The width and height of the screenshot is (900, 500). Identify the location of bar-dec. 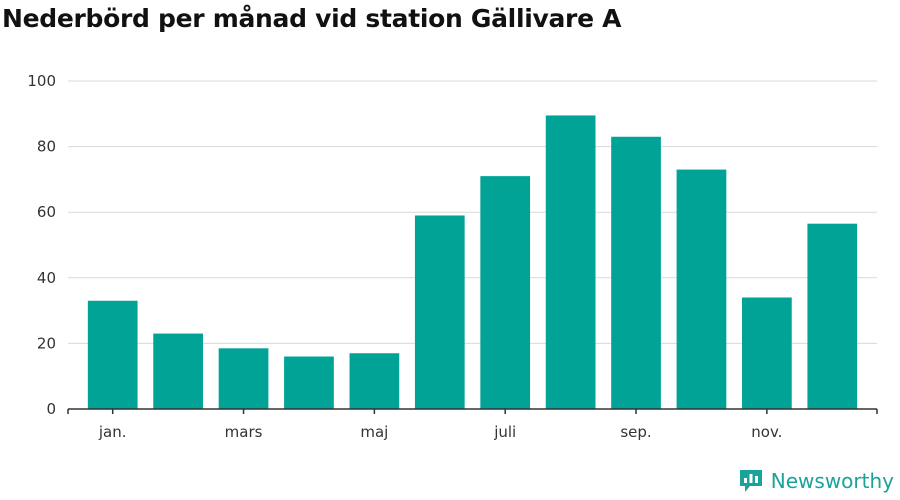
(832, 316).